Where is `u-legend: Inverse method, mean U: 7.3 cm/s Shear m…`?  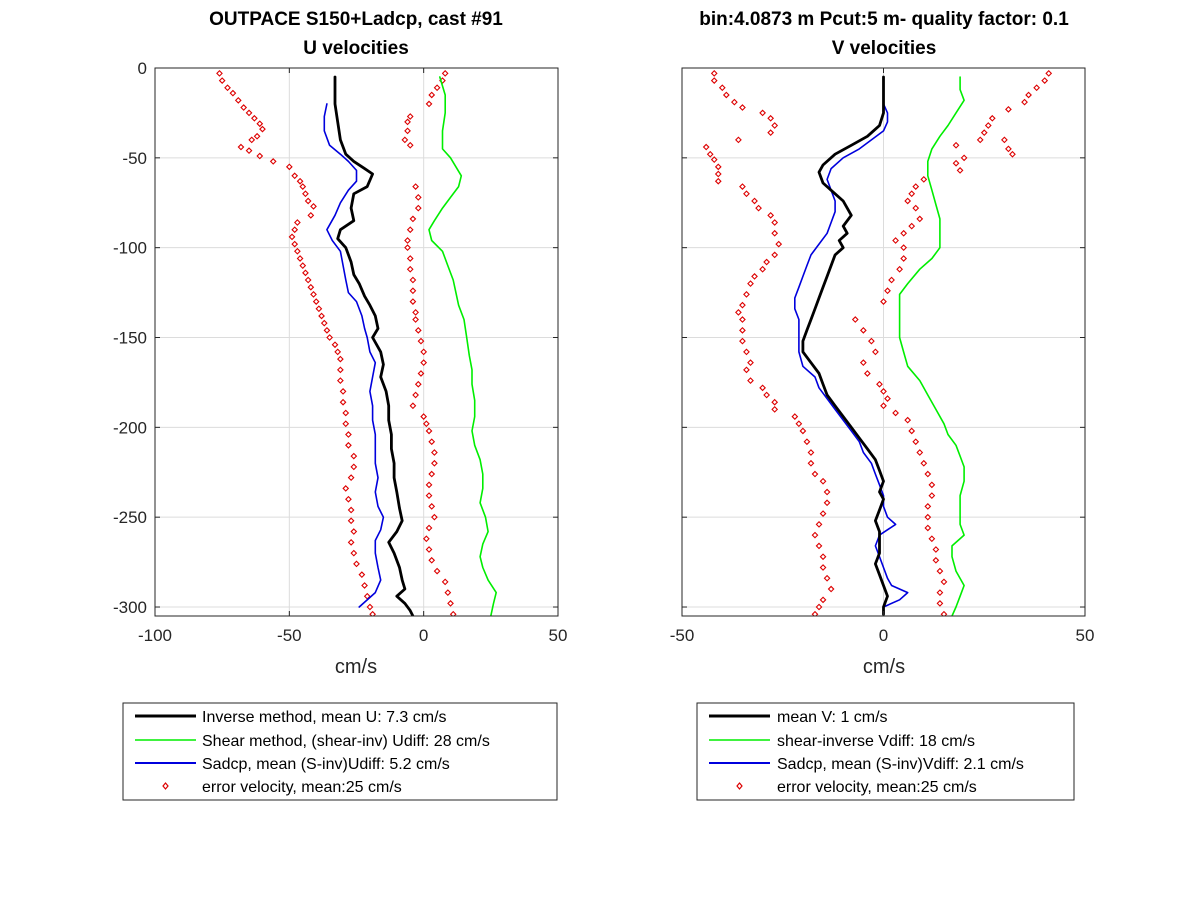 u-legend: Inverse method, mean U: 7.3 cm/s Shear m… is located at coordinates (340, 751).